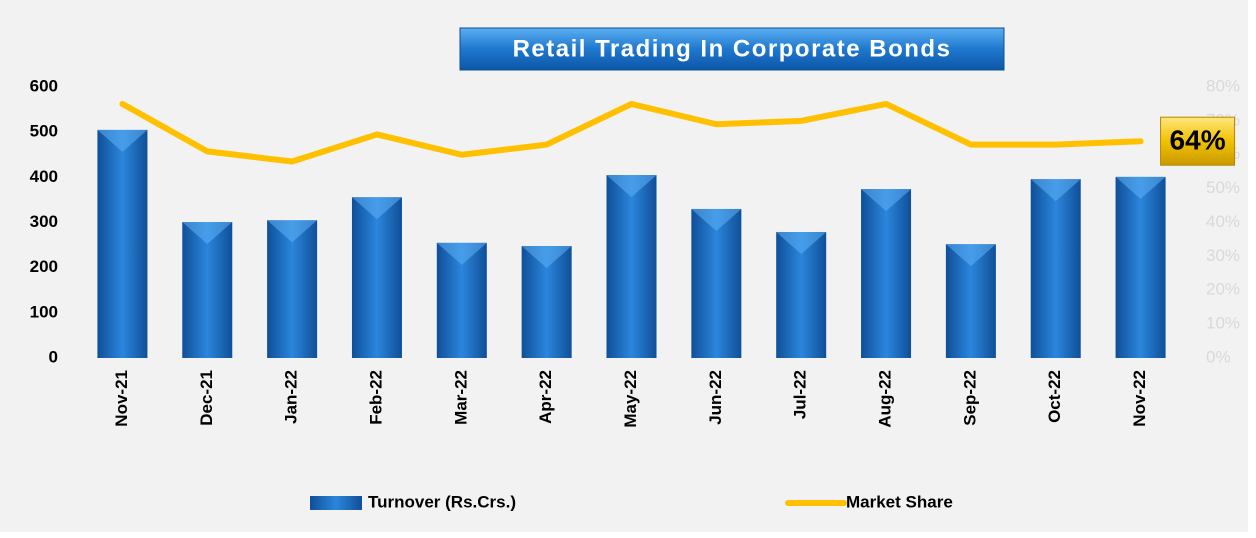 This screenshot has width=1256, height=538. I want to click on y2-tick-label: 10%, so click(1223, 323).